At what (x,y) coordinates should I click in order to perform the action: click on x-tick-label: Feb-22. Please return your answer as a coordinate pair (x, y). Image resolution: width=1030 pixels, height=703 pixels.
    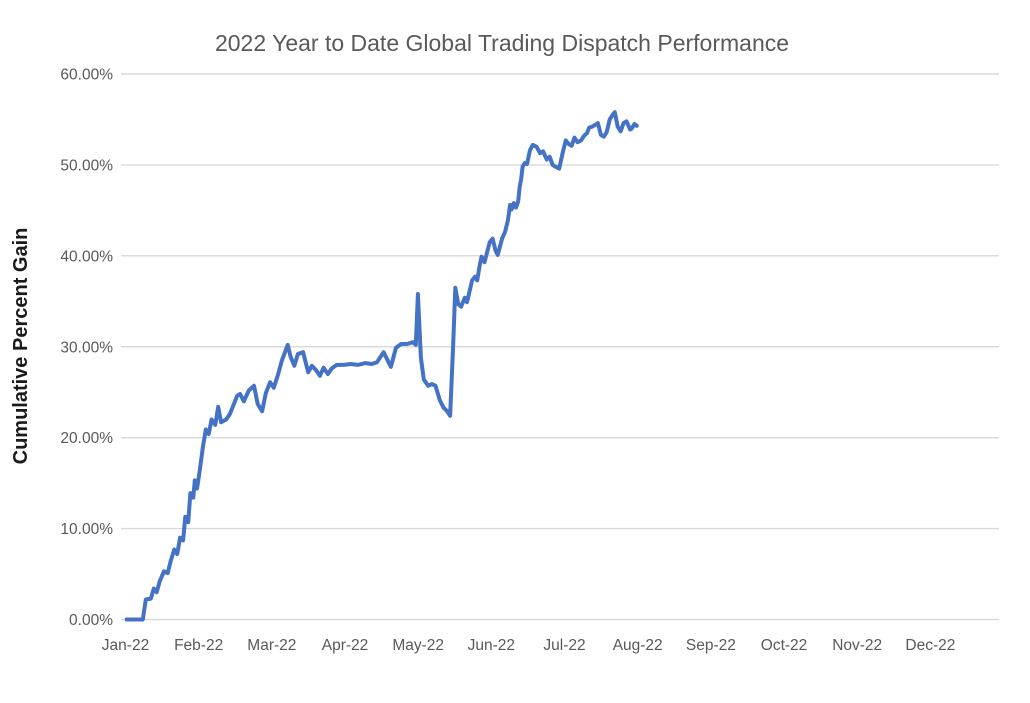
    Looking at the image, I should click on (198, 645).